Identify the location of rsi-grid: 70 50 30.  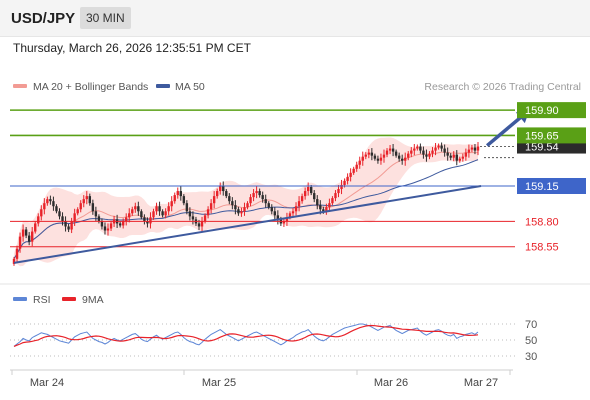
(273, 341).